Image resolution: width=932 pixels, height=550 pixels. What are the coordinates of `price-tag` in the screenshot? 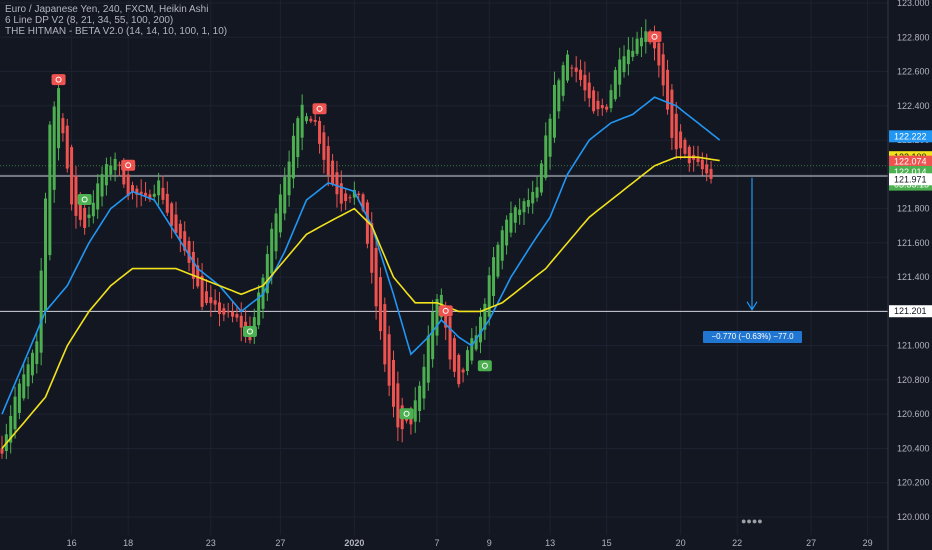 It's located at (910, 311).